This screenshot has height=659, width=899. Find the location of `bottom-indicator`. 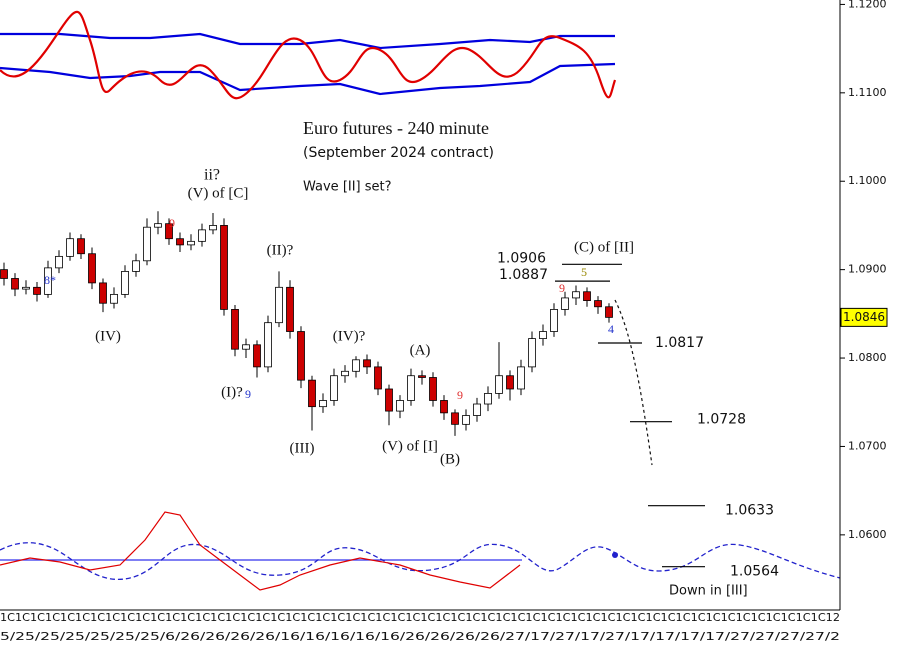

bottom-indicator is located at coordinates (420, 551).